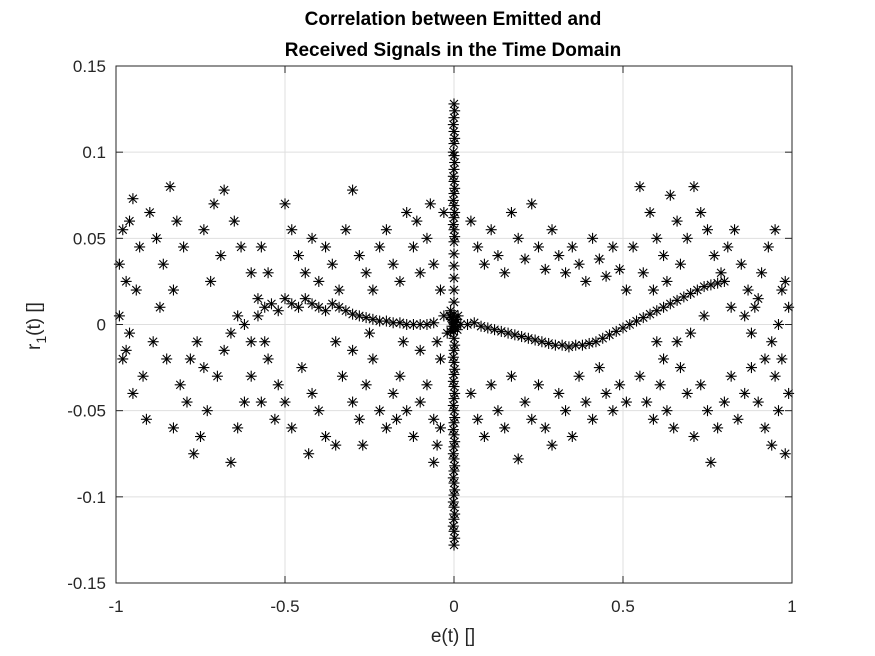  Describe the element at coordinates (36, 326) in the screenshot. I see `y-axis-label: r1(t) []` at that location.